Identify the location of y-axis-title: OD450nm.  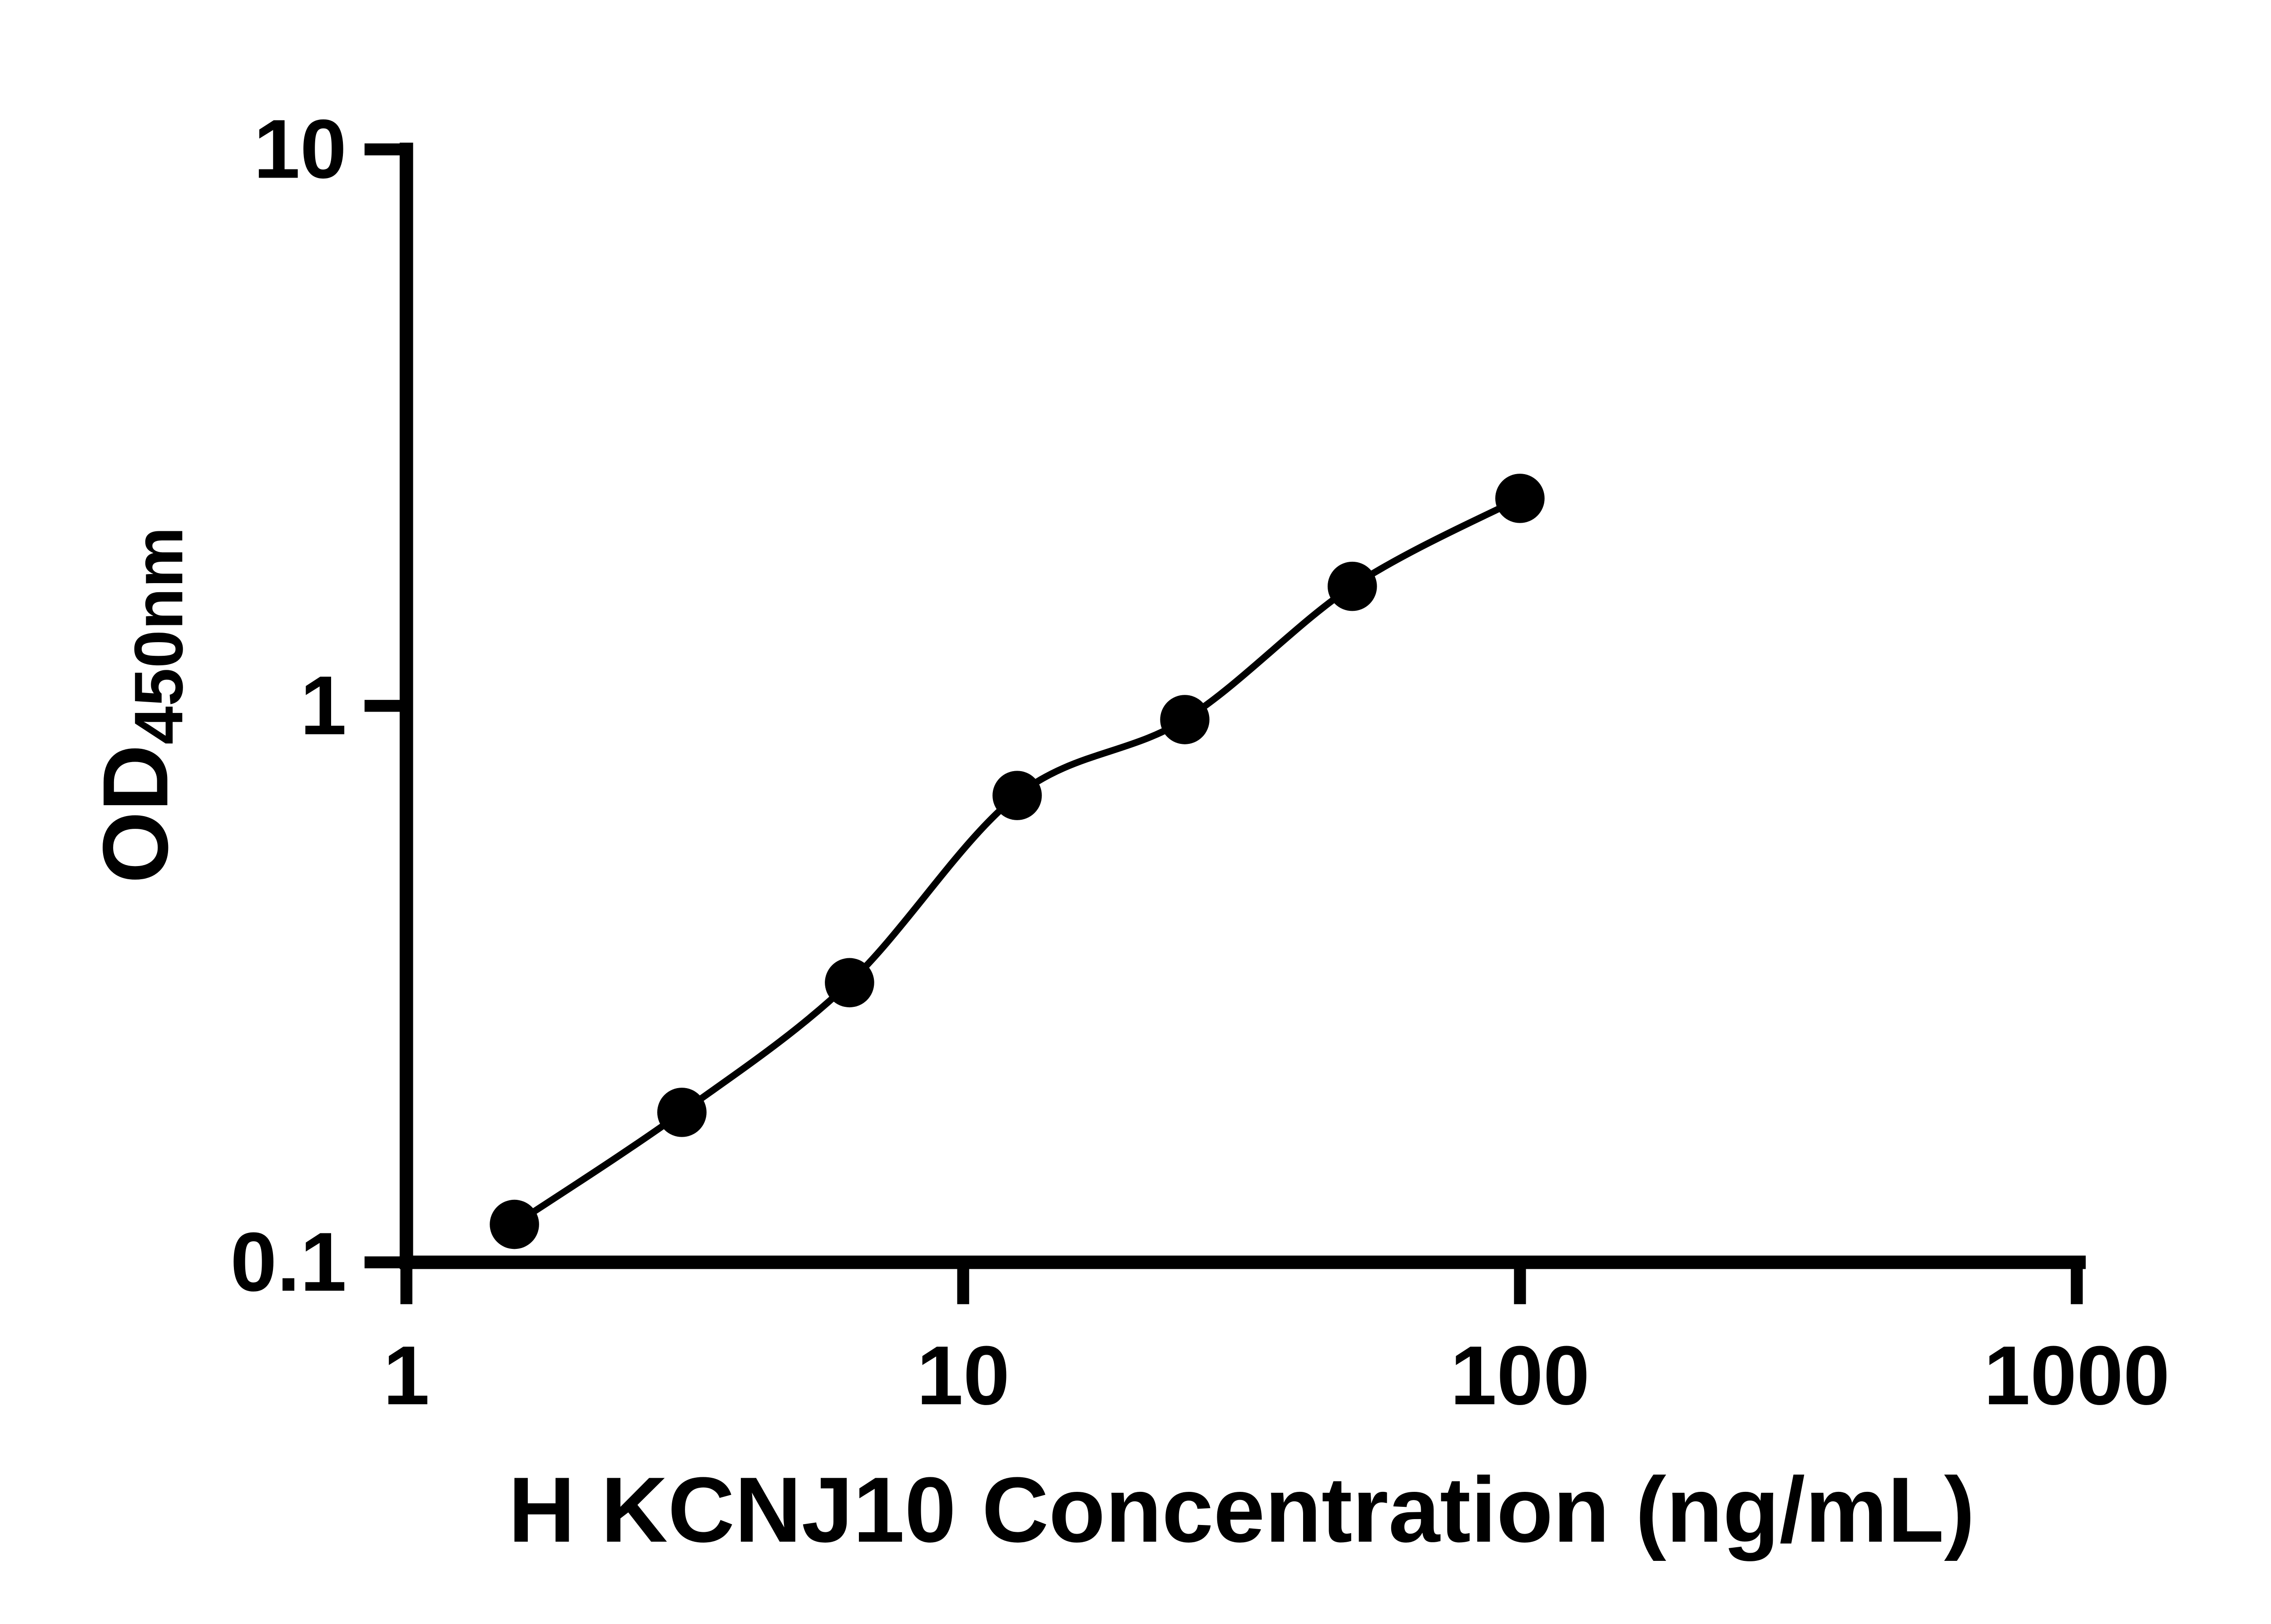
(140, 705).